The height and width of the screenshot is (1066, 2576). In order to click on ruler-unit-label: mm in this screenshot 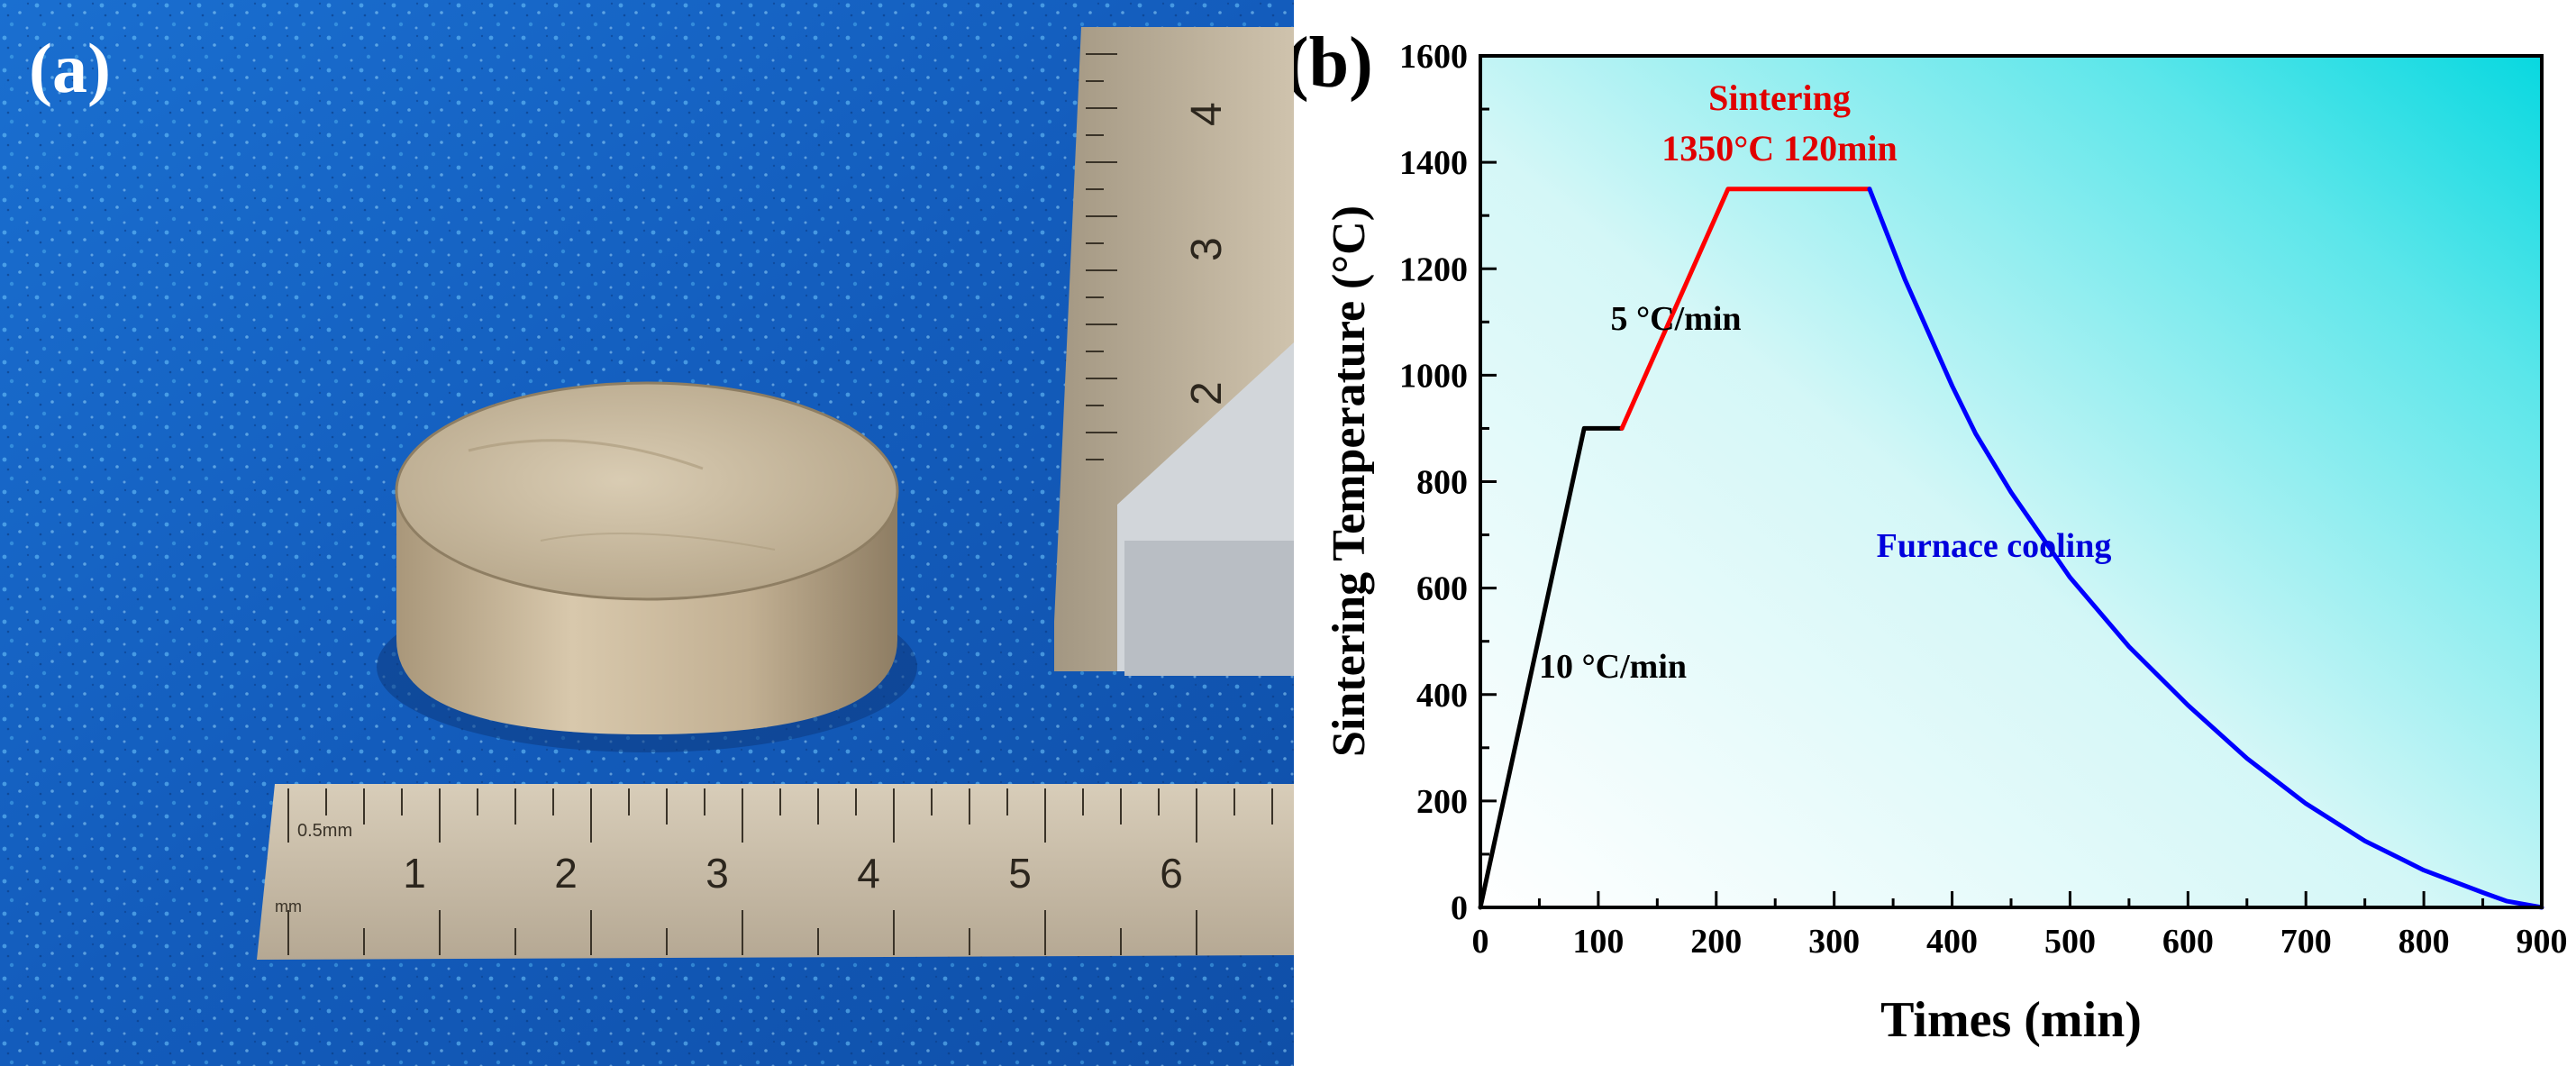, I will do `click(288, 907)`.